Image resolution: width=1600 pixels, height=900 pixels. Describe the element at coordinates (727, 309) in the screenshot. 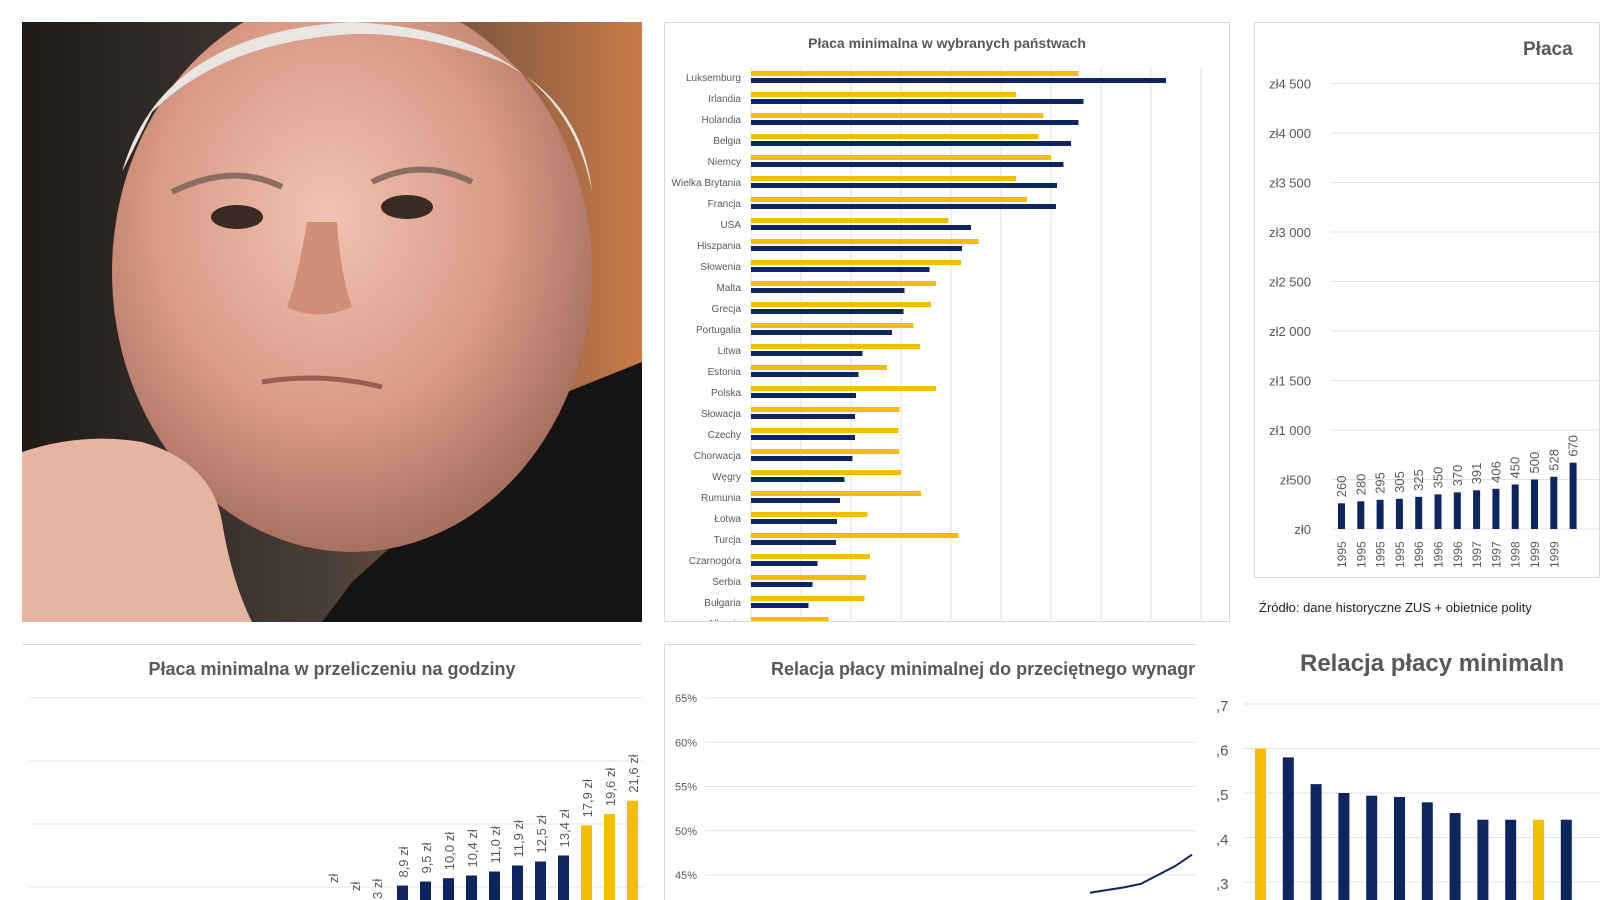

I see `category-label: Grecja` at that location.